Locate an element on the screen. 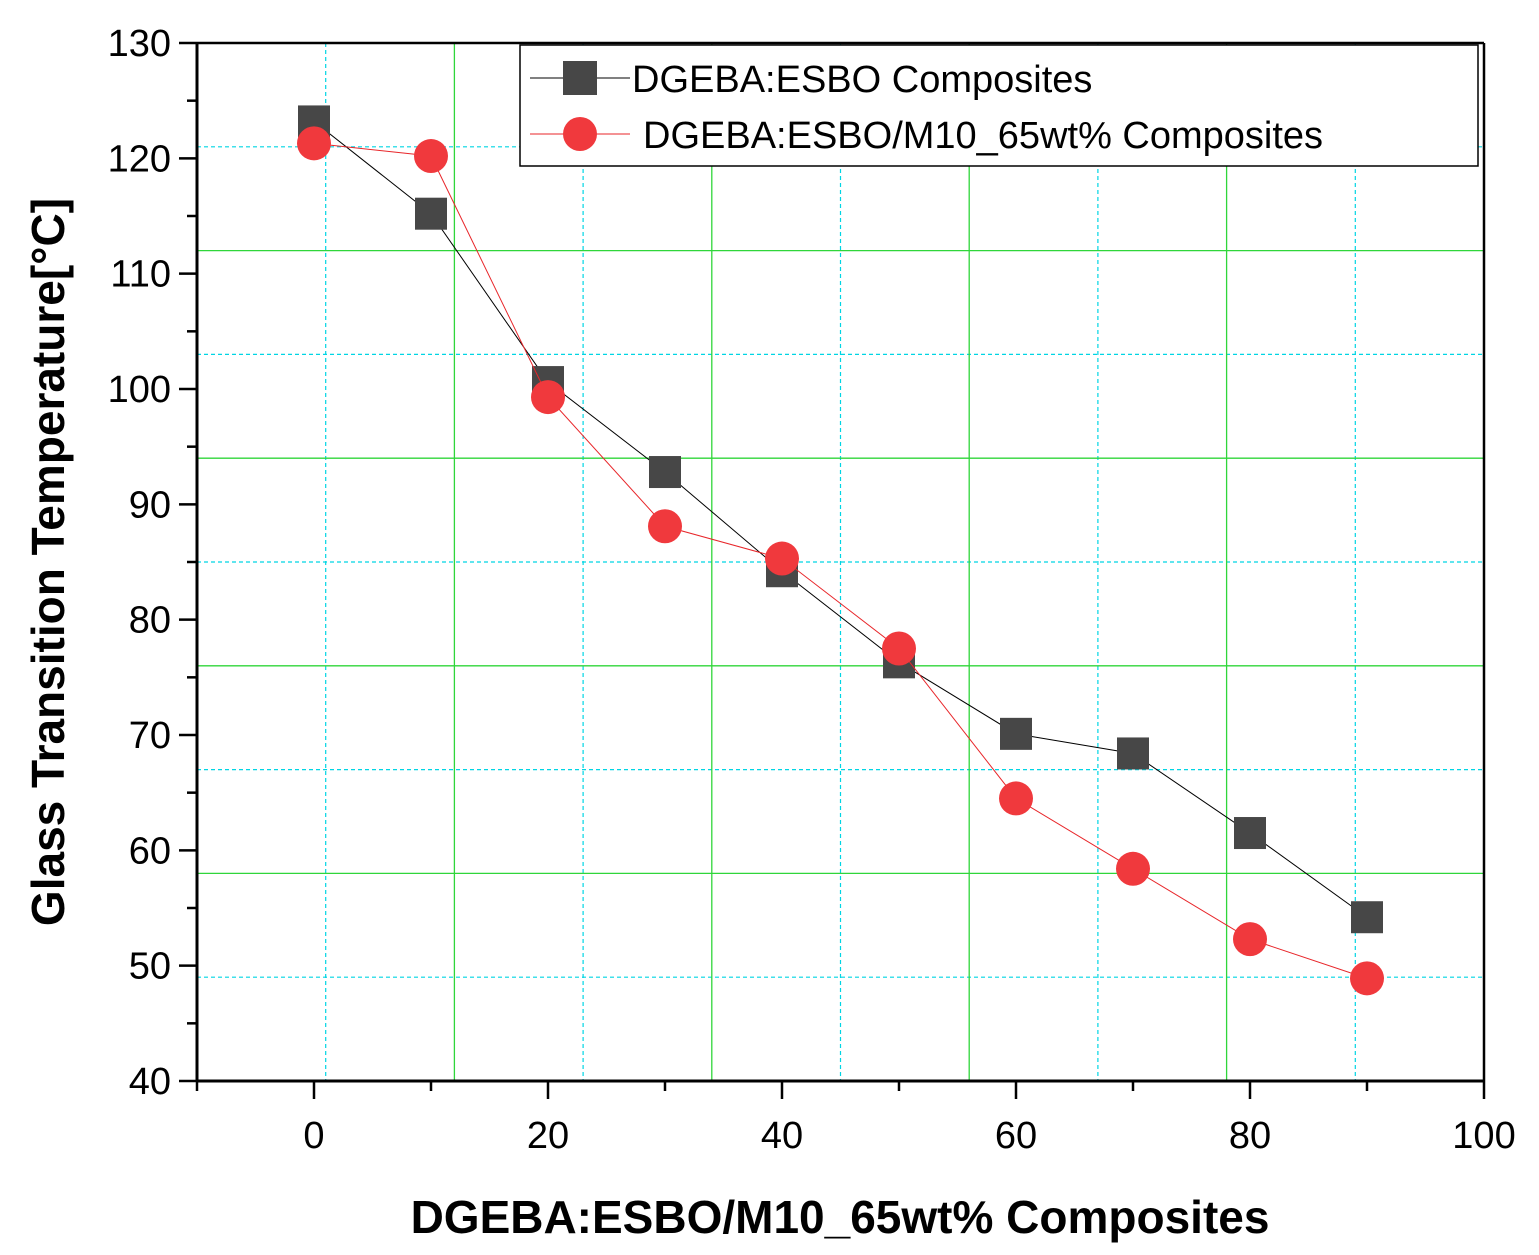 The width and height of the screenshot is (1539, 1255). x-tick-label: 80 is located at coordinates (1250, 1136).